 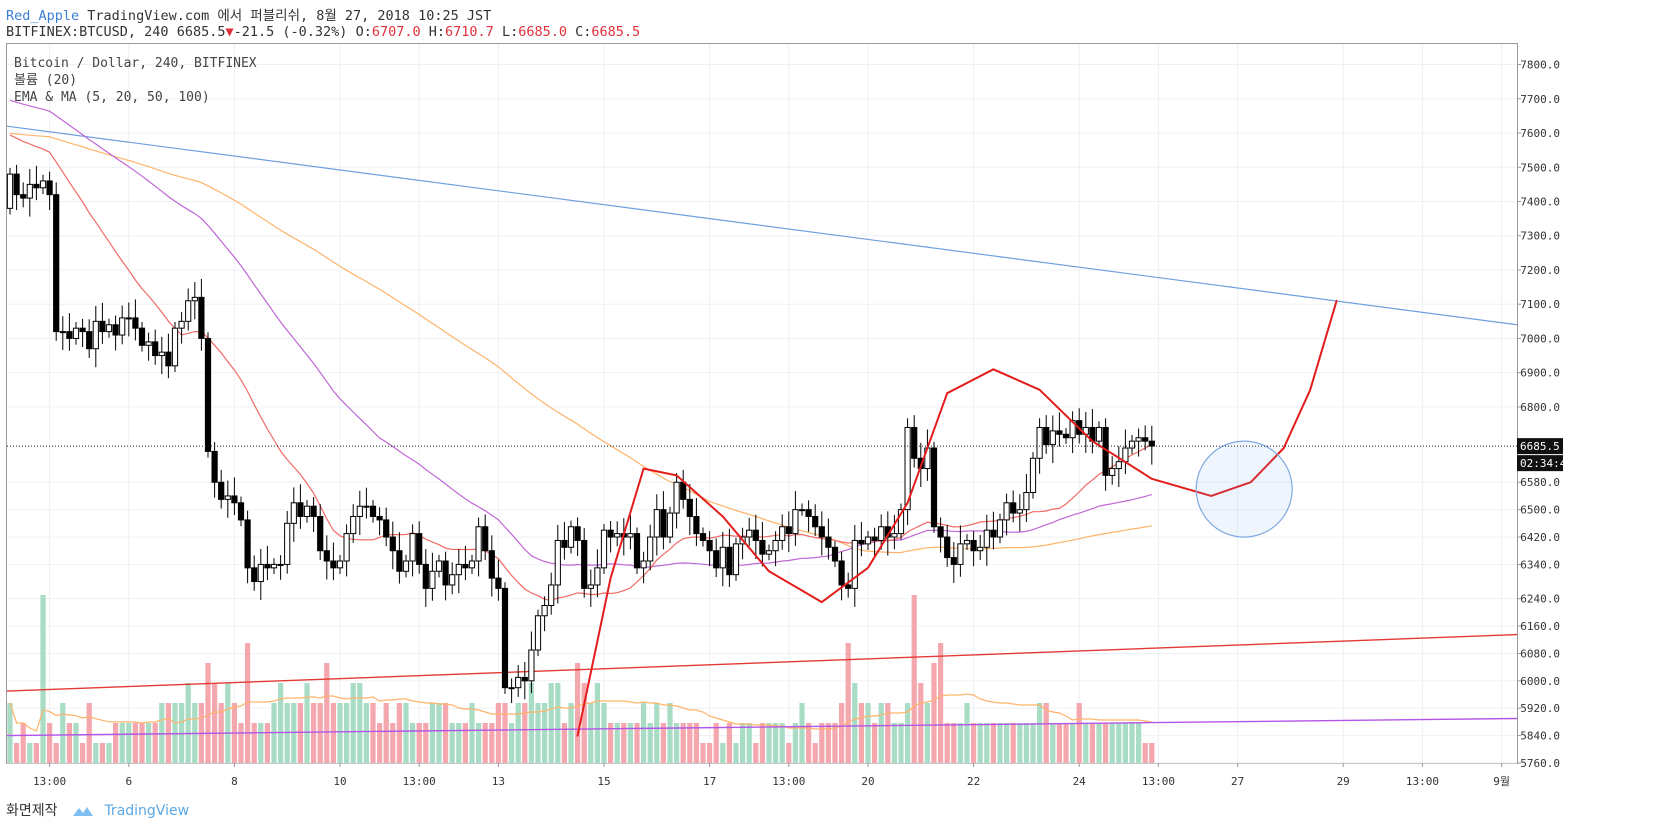 I want to click on y-tick-label: 6160.0, so click(x=1540, y=626).